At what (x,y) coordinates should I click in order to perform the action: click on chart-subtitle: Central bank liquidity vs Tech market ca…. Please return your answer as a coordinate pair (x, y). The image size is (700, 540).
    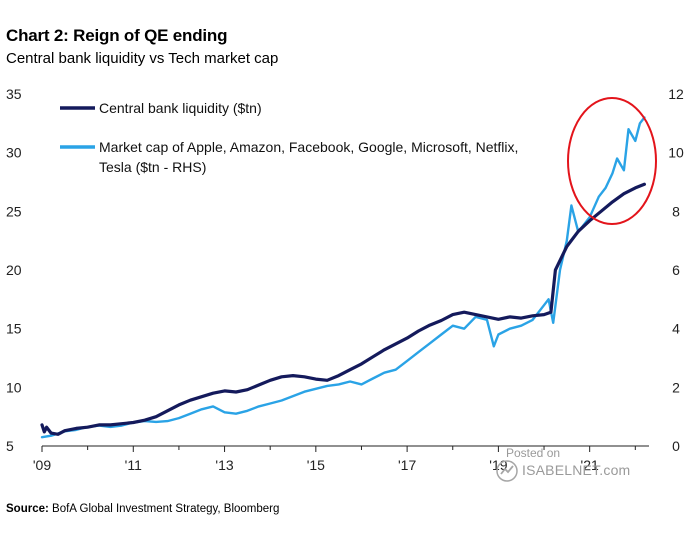
    Looking at the image, I should click on (142, 58).